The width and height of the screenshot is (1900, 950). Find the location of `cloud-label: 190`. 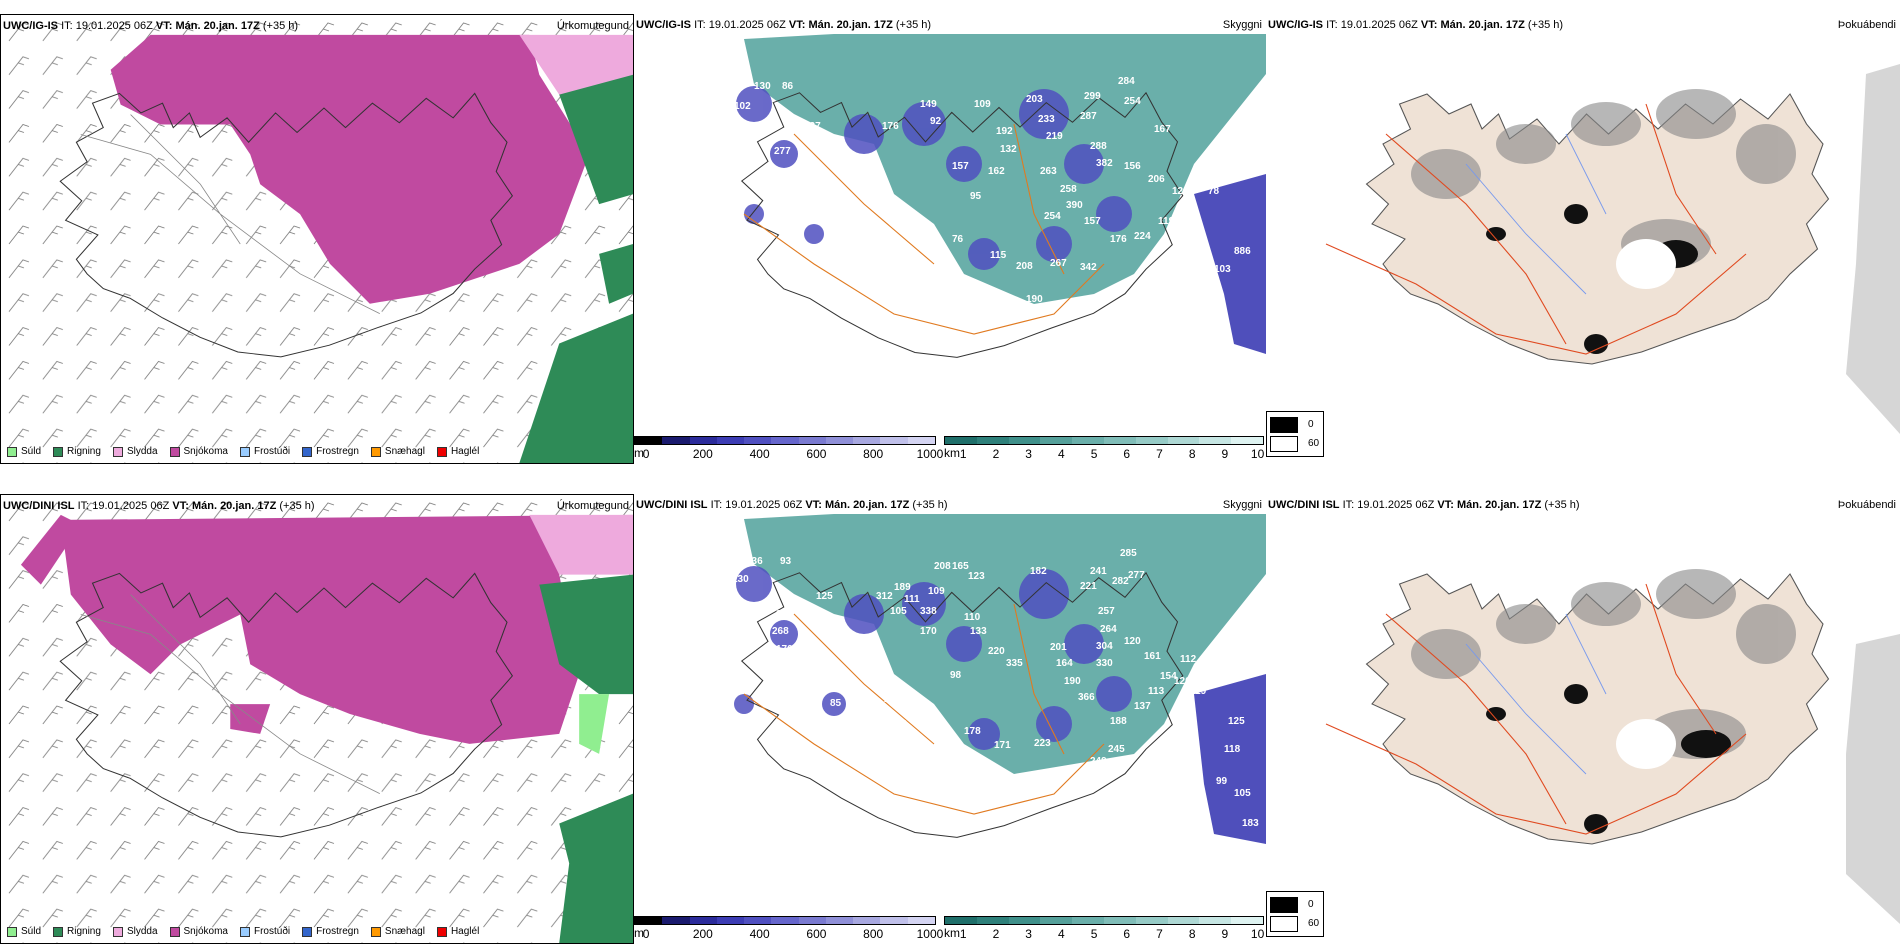

cloud-label: 190 is located at coordinates (1034, 299).